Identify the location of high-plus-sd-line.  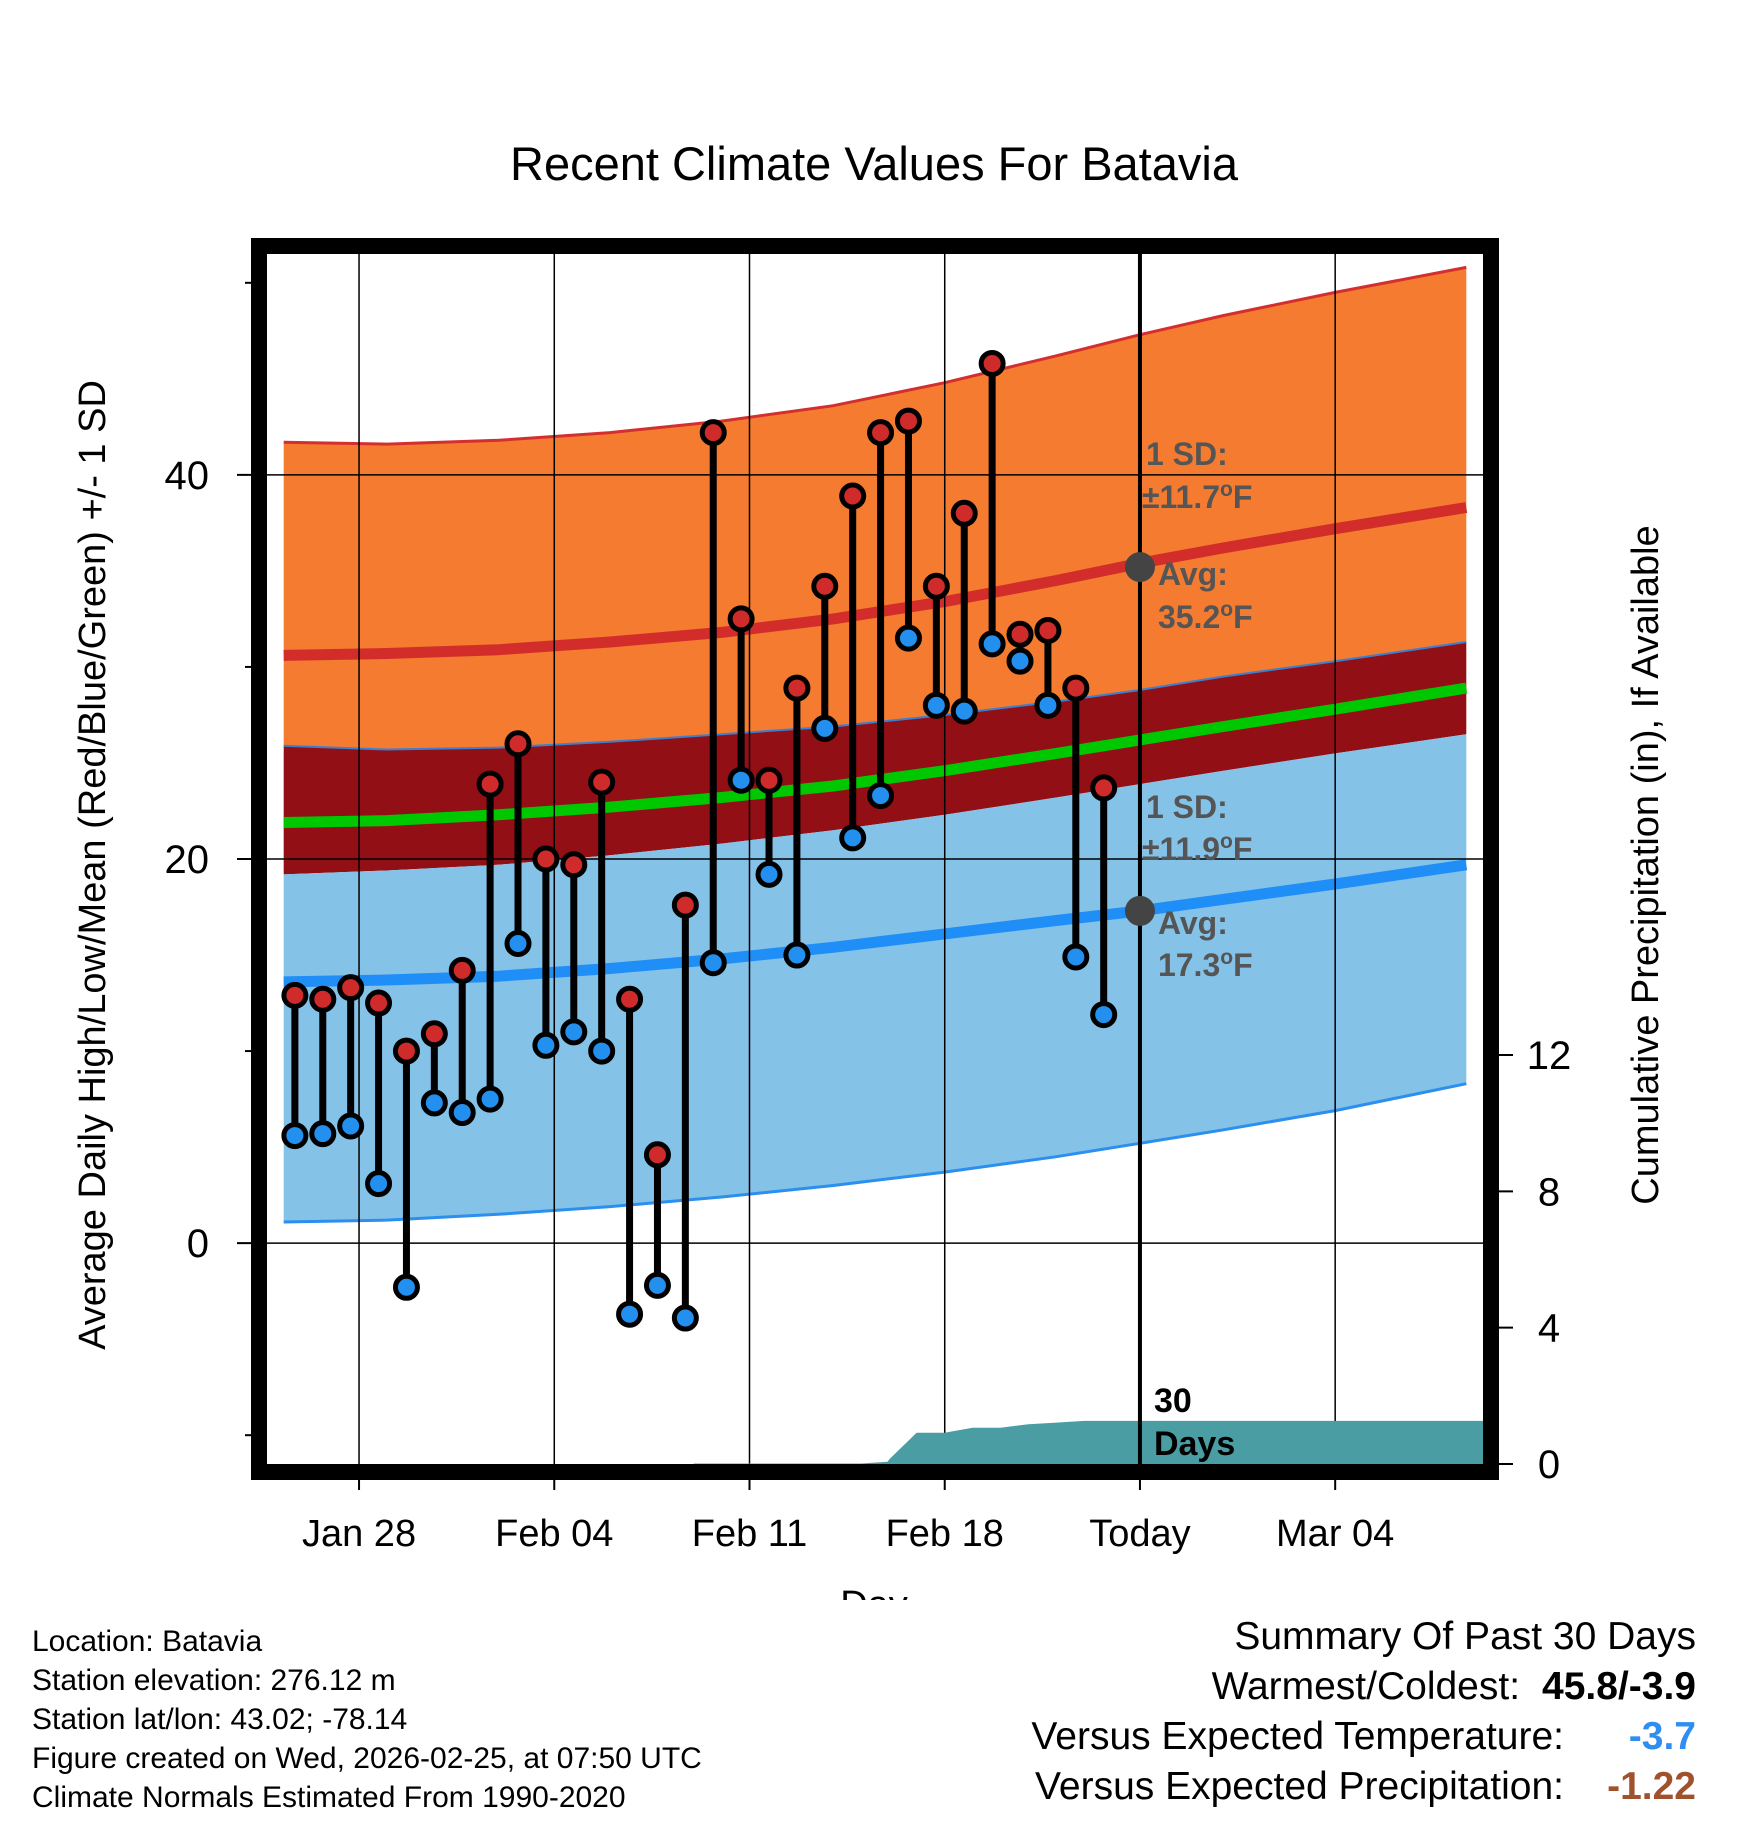
(875, 355).